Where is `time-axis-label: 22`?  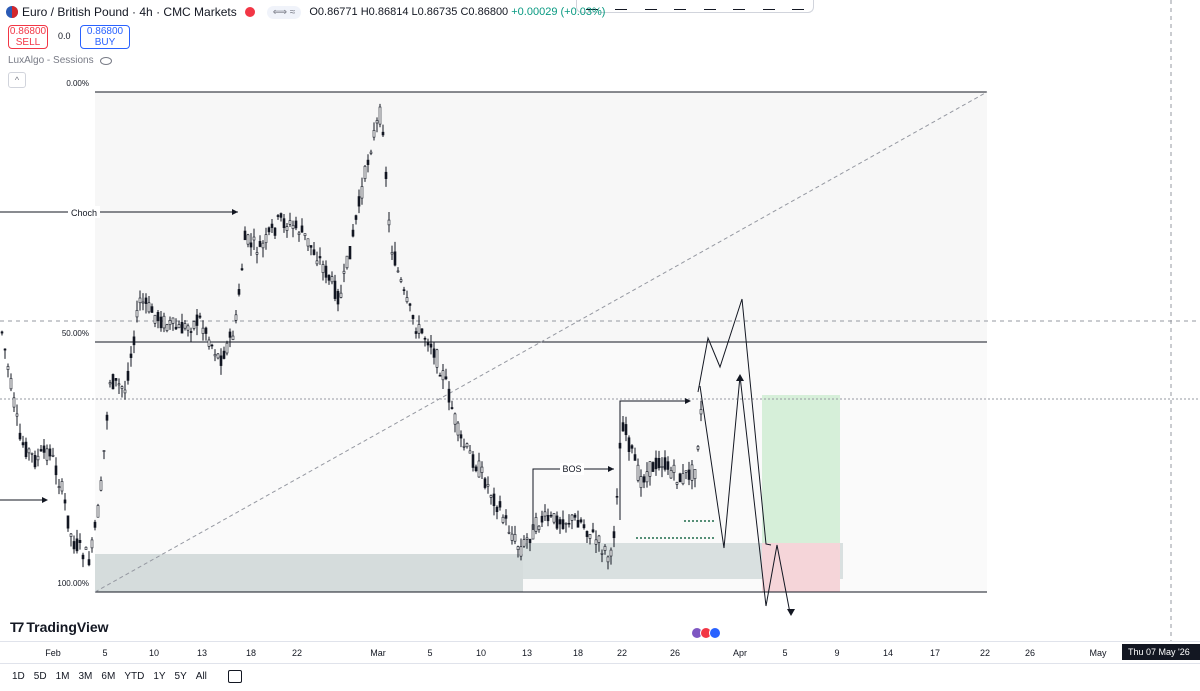 time-axis-label: 22 is located at coordinates (297, 653).